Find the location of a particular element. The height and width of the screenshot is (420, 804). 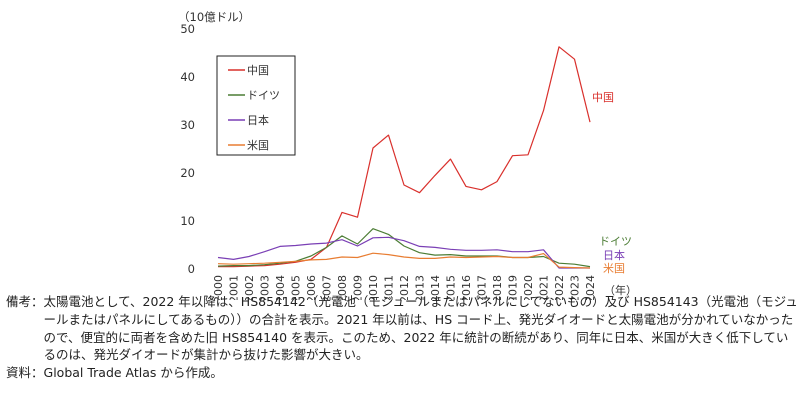

note-source-text: Global Trade Atlas から作成。 is located at coordinates (133, 373).